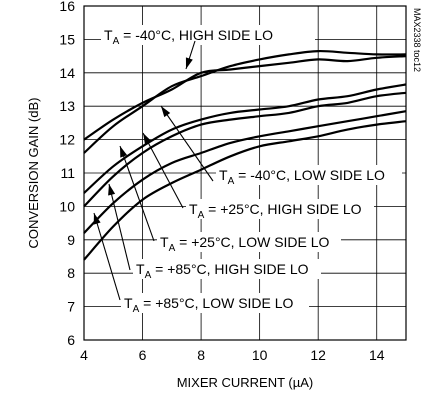 The width and height of the screenshot is (421, 397). What do you see at coordinates (33, 173) in the screenshot?
I see `y-axis-label: CONVERSION GAIN (dB)` at bounding box center [33, 173].